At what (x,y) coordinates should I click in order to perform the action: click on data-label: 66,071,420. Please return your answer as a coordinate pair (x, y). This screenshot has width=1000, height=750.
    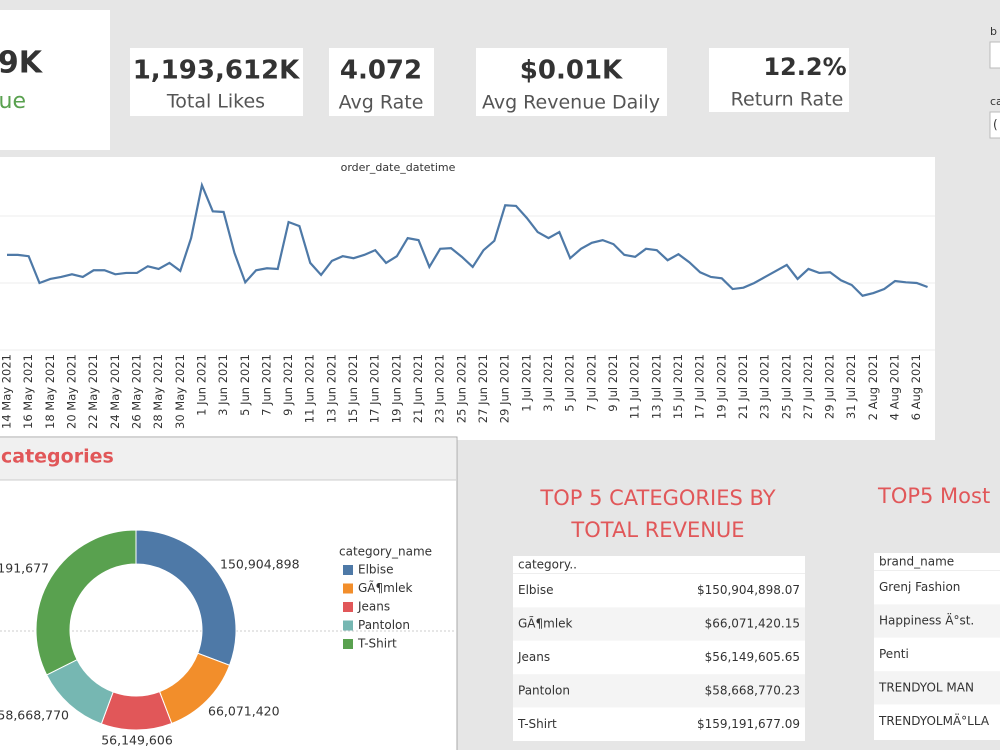
    Looking at the image, I should click on (244, 711).